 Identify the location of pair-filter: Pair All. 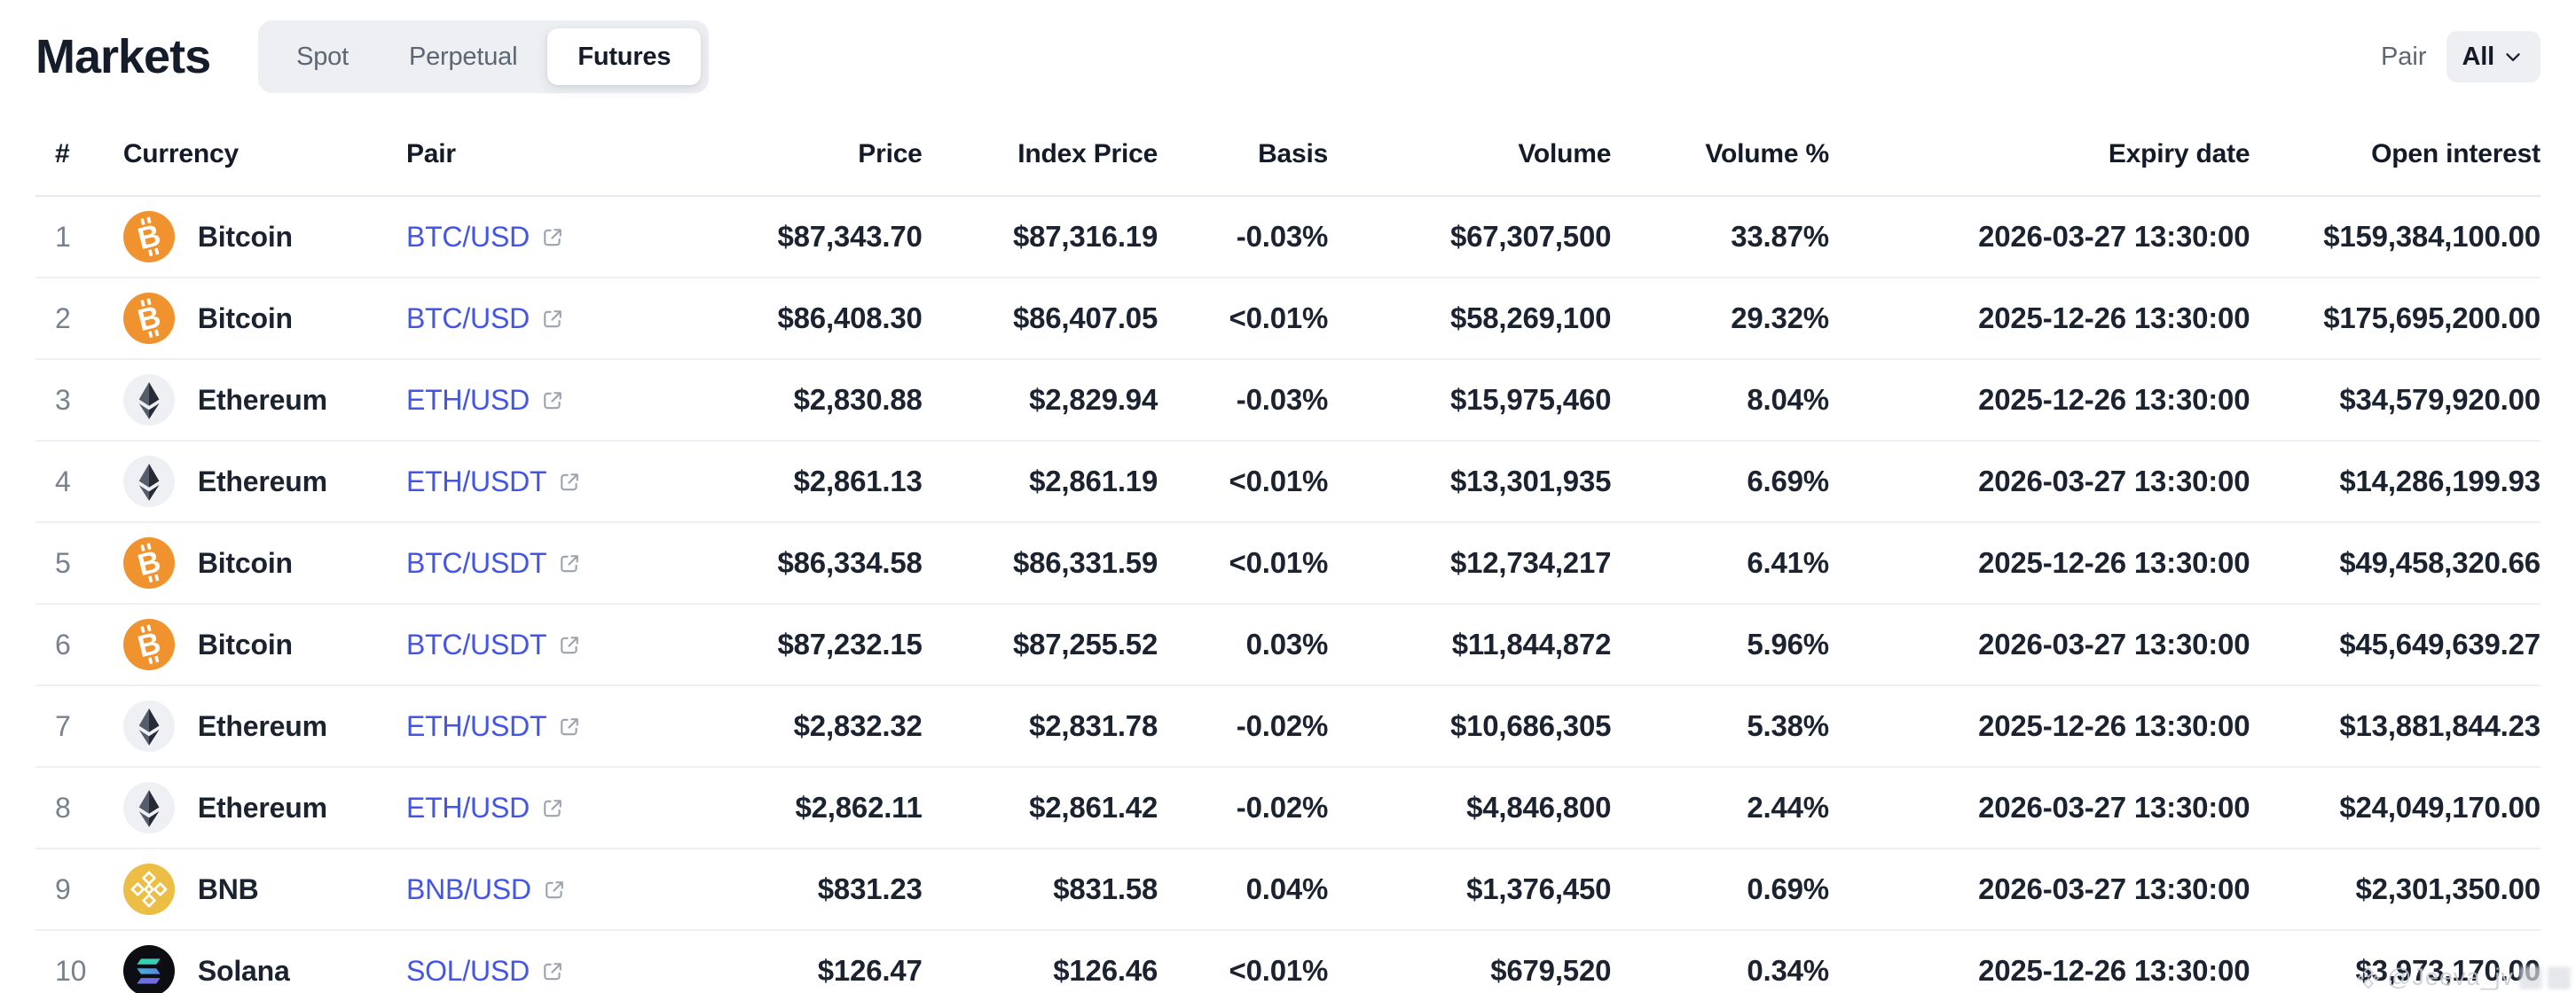
(2461, 56).